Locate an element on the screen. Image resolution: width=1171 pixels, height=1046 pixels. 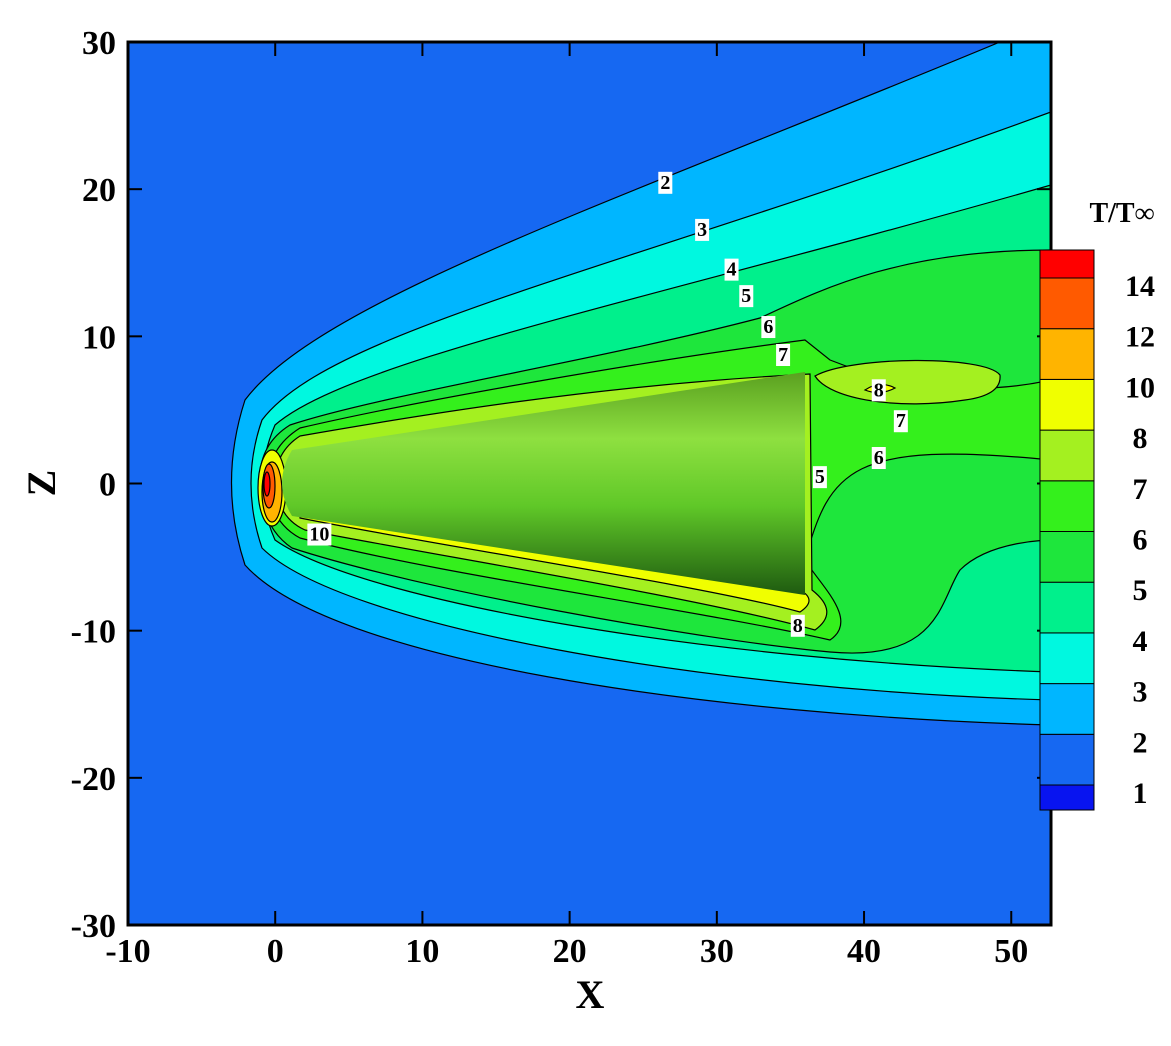
colorbar-label: 14 is located at coordinates (1140, 286).